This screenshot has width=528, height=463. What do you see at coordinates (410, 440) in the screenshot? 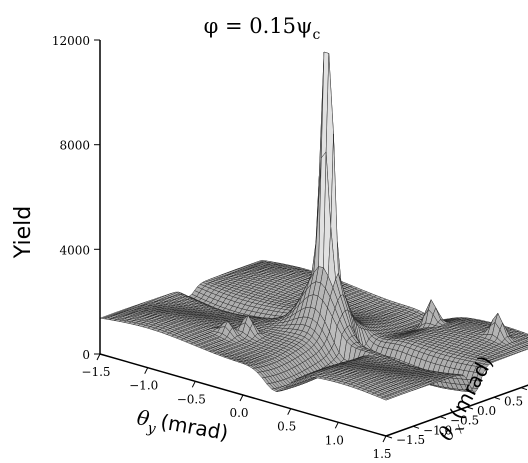
I see `y-tick-label: −1.5` at bounding box center [410, 440].